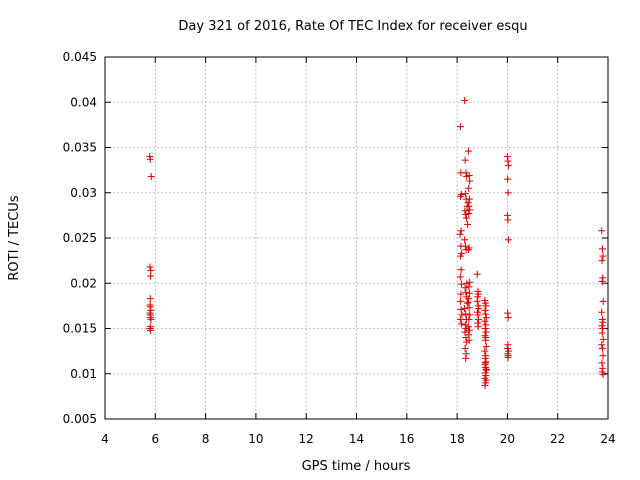  I want to click on x-tick-label: 6, so click(155, 439).